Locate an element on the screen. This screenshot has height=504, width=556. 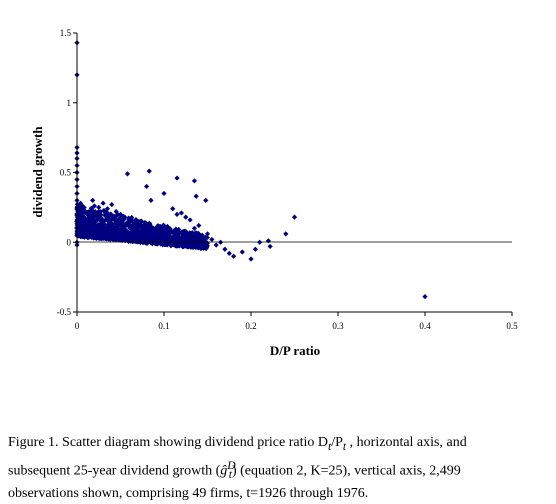
caption-g-sub: t is located at coordinates (230, 475).